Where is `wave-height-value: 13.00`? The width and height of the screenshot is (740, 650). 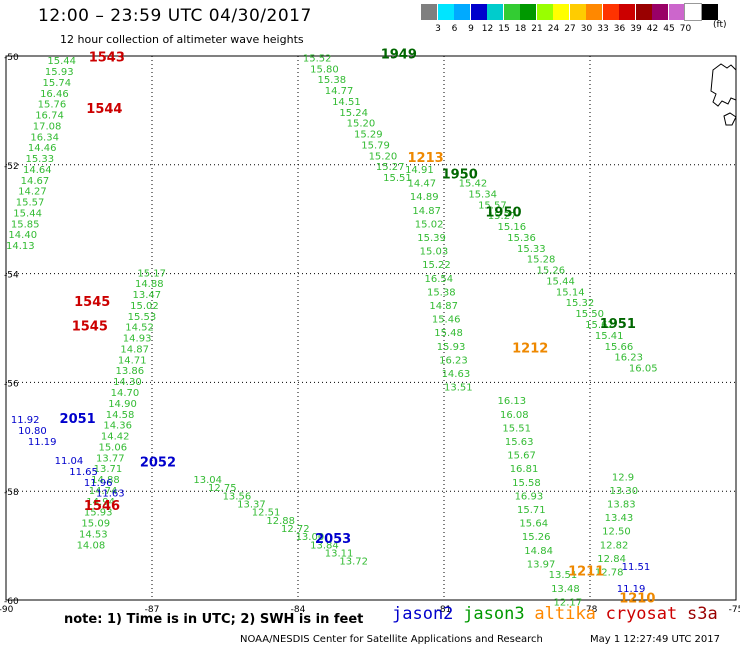 wave-height-value: 13.00 is located at coordinates (310, 537).